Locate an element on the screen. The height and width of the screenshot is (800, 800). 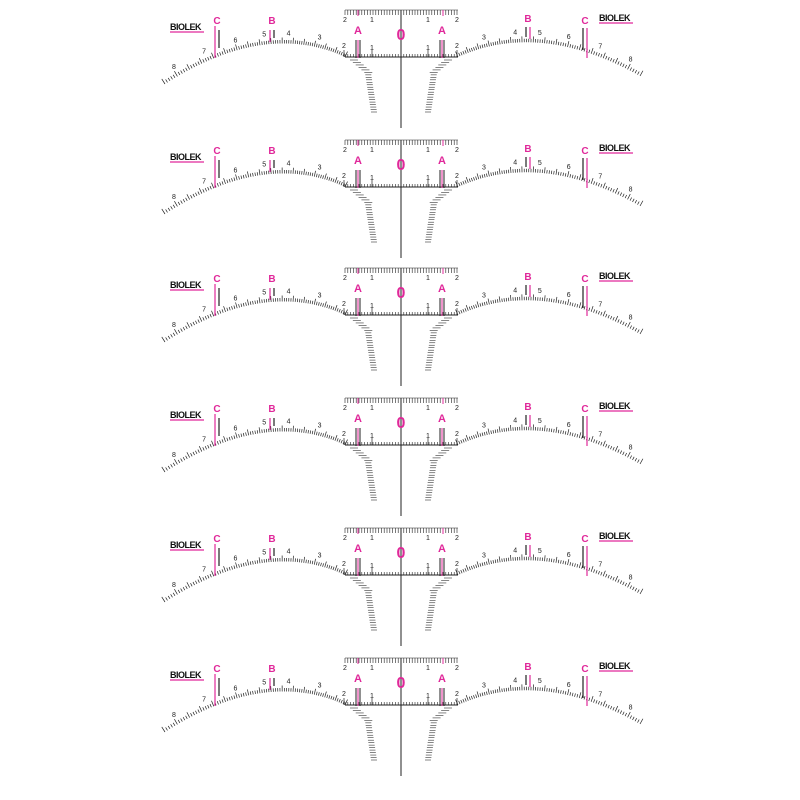
top-scale-label: 2 is located at coordinates (457, 408).